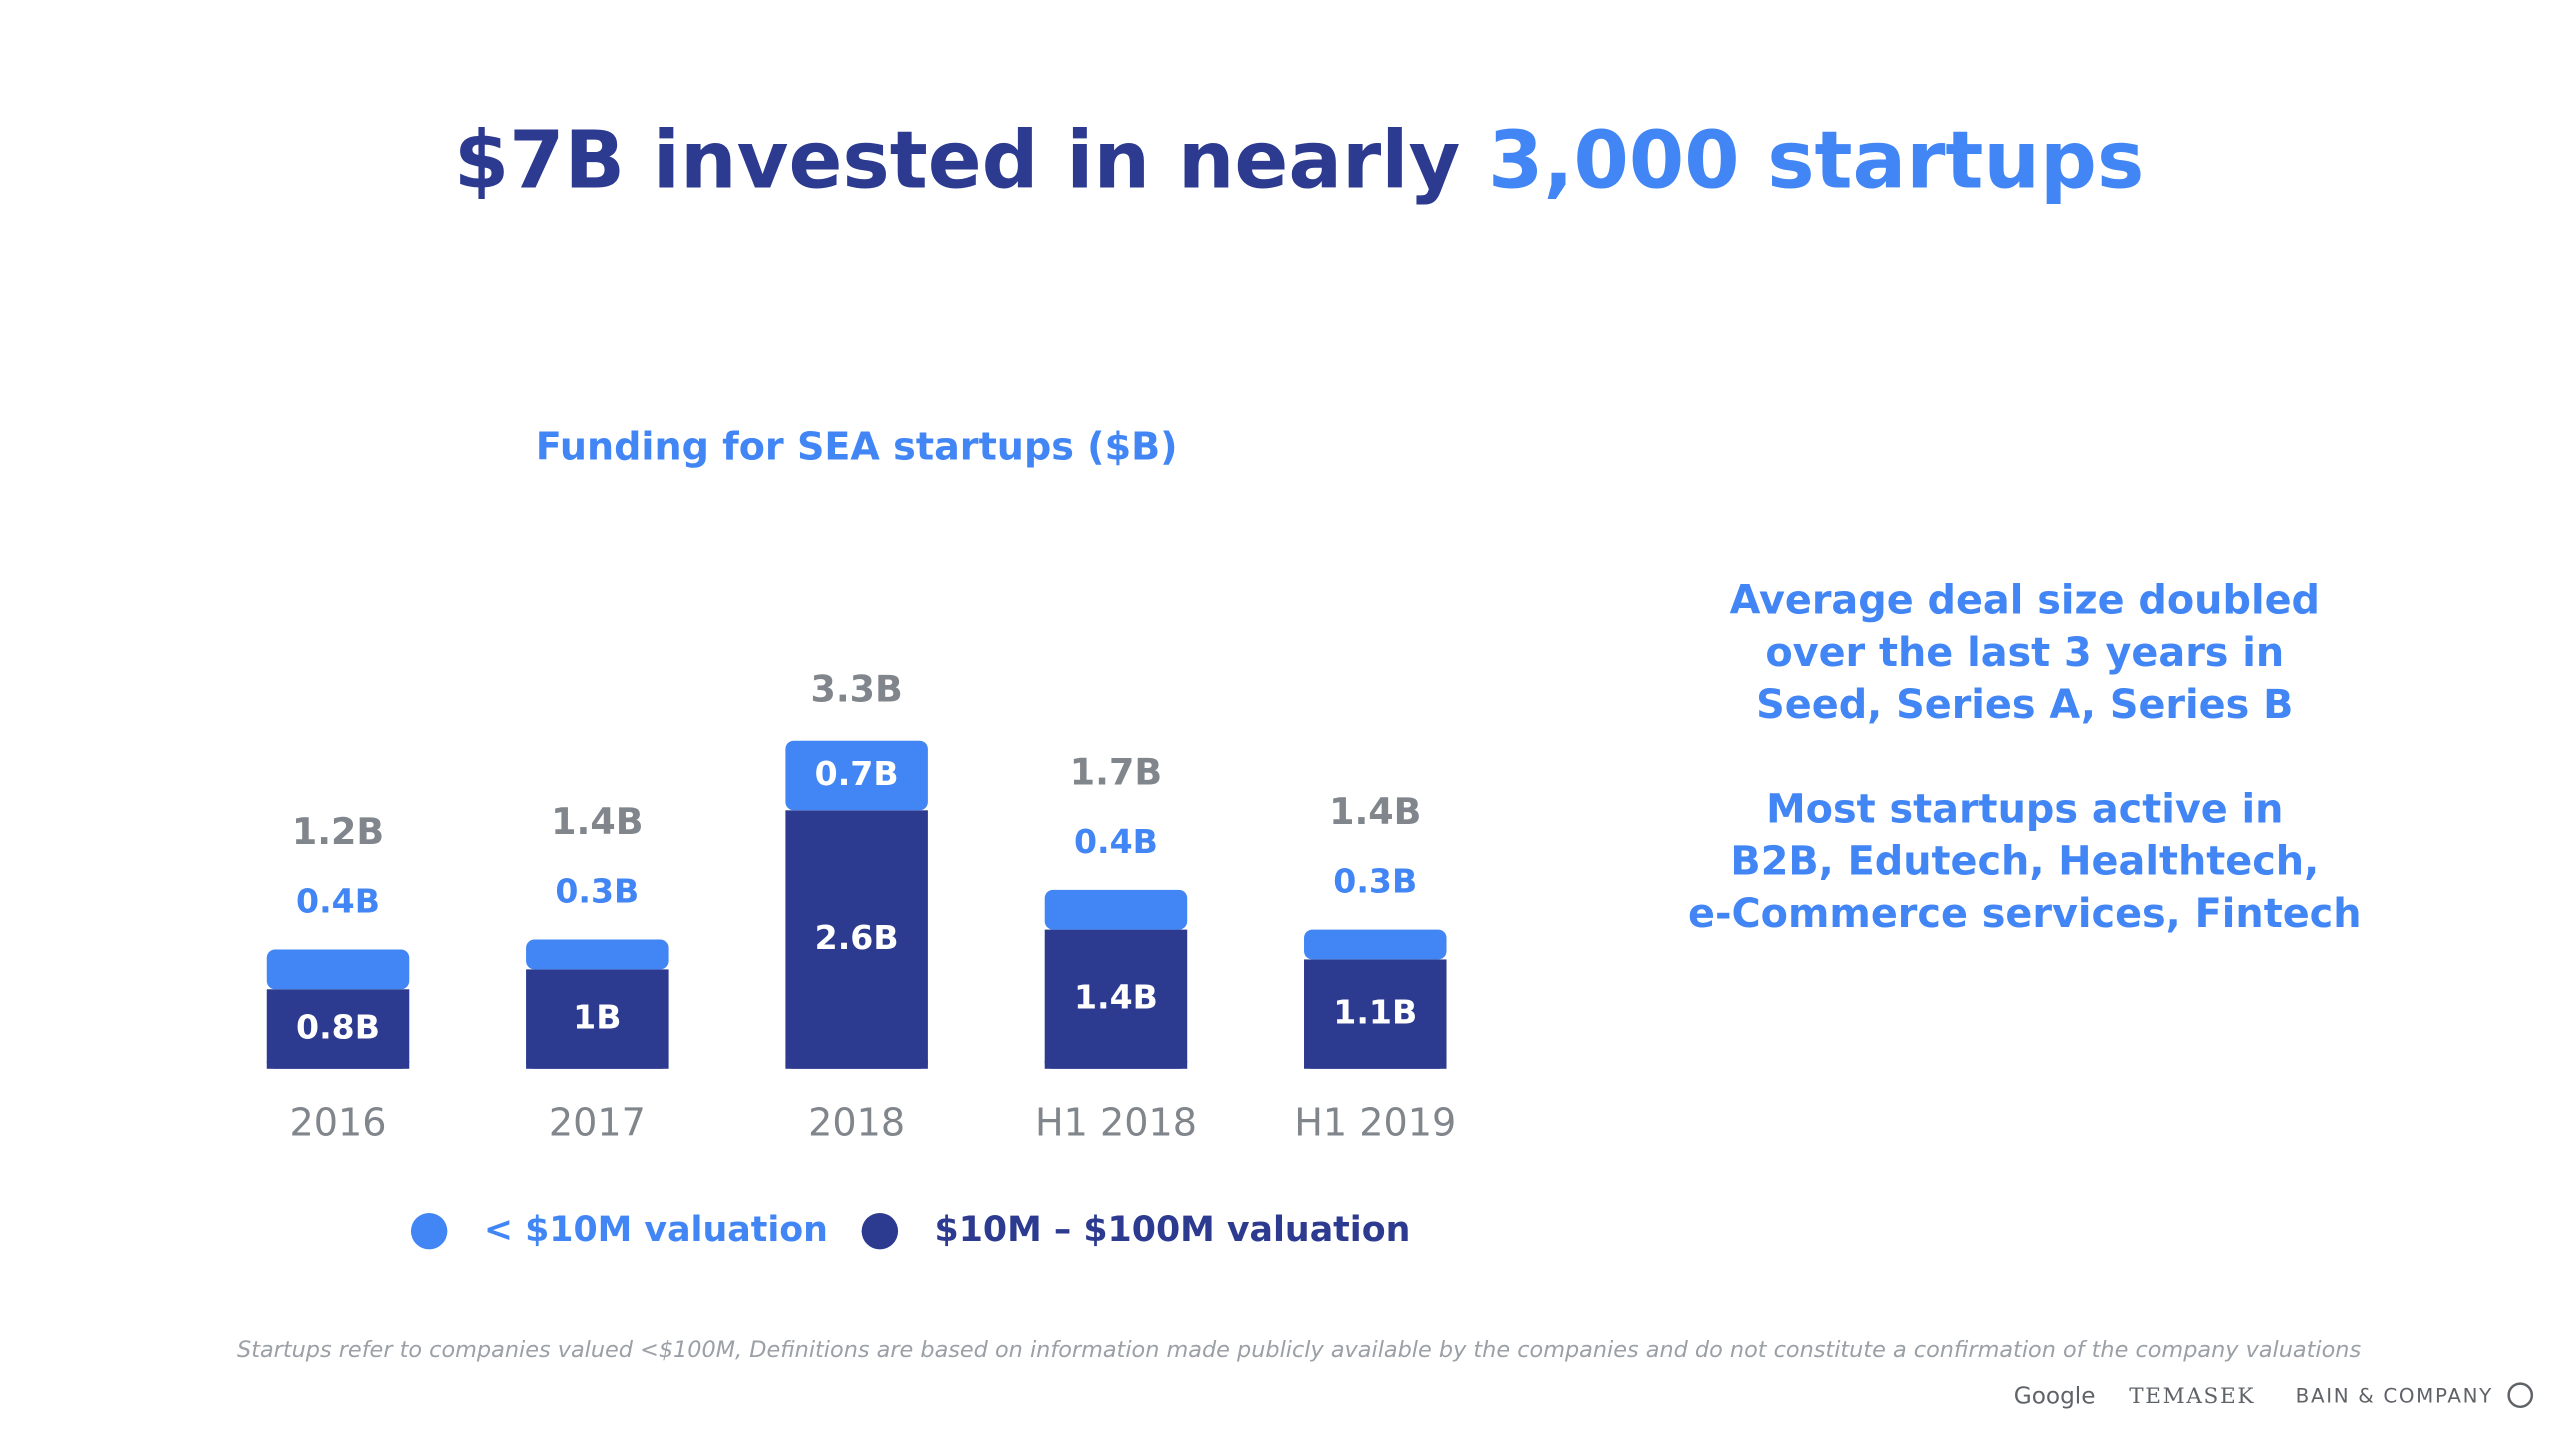 The height and width of the screenshot is (1440, 2560). I want to click on value-label: 1B, so click(597, 1017).